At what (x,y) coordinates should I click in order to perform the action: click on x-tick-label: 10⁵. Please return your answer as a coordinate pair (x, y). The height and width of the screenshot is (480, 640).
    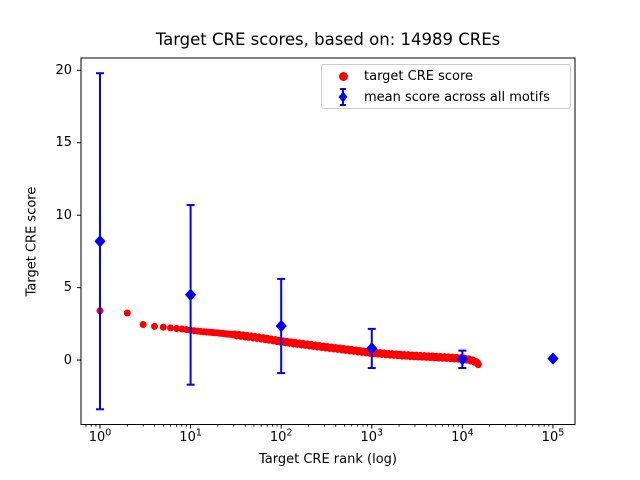
    Looking at the image, I should click on (553, 436).